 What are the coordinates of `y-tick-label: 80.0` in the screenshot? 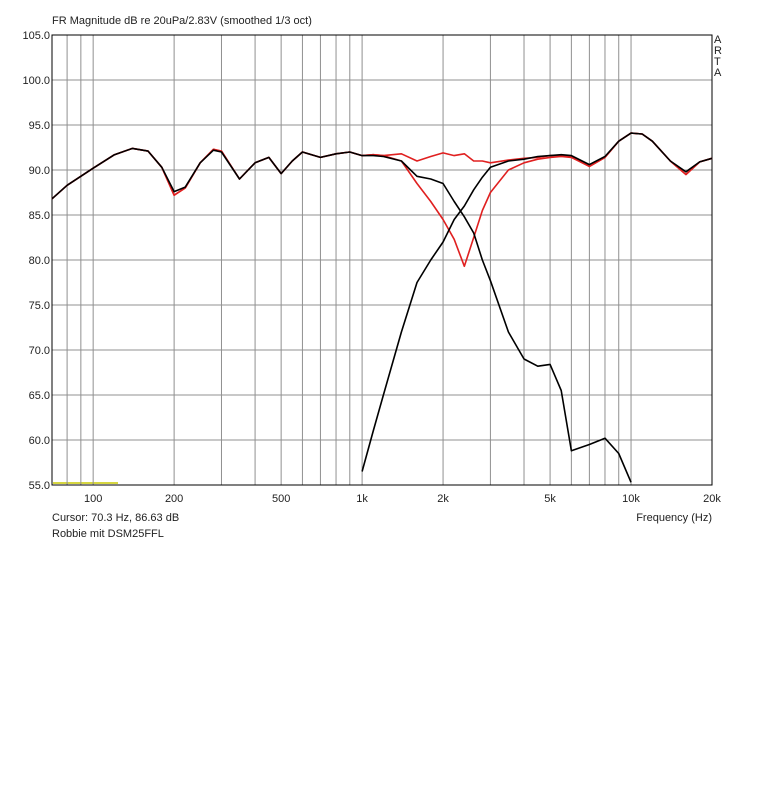 It's located at (39, 261).